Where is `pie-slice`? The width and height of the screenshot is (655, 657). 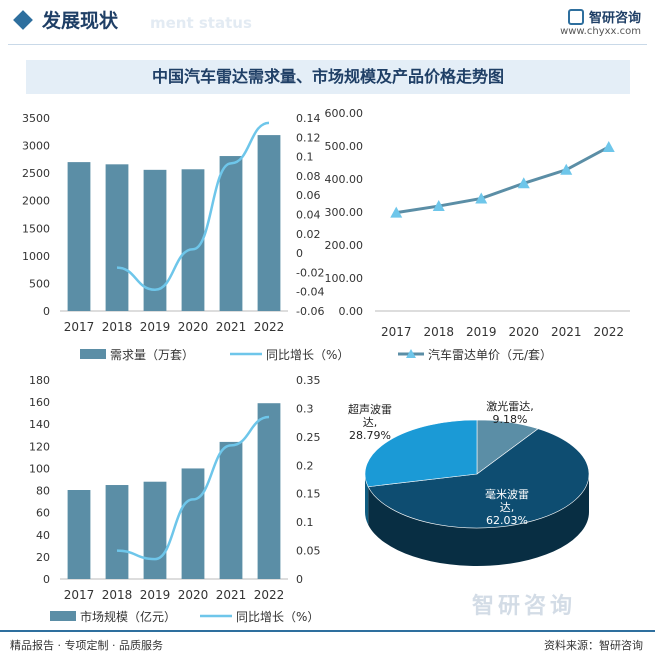 pie-slice is located at coordinates (478, 478).